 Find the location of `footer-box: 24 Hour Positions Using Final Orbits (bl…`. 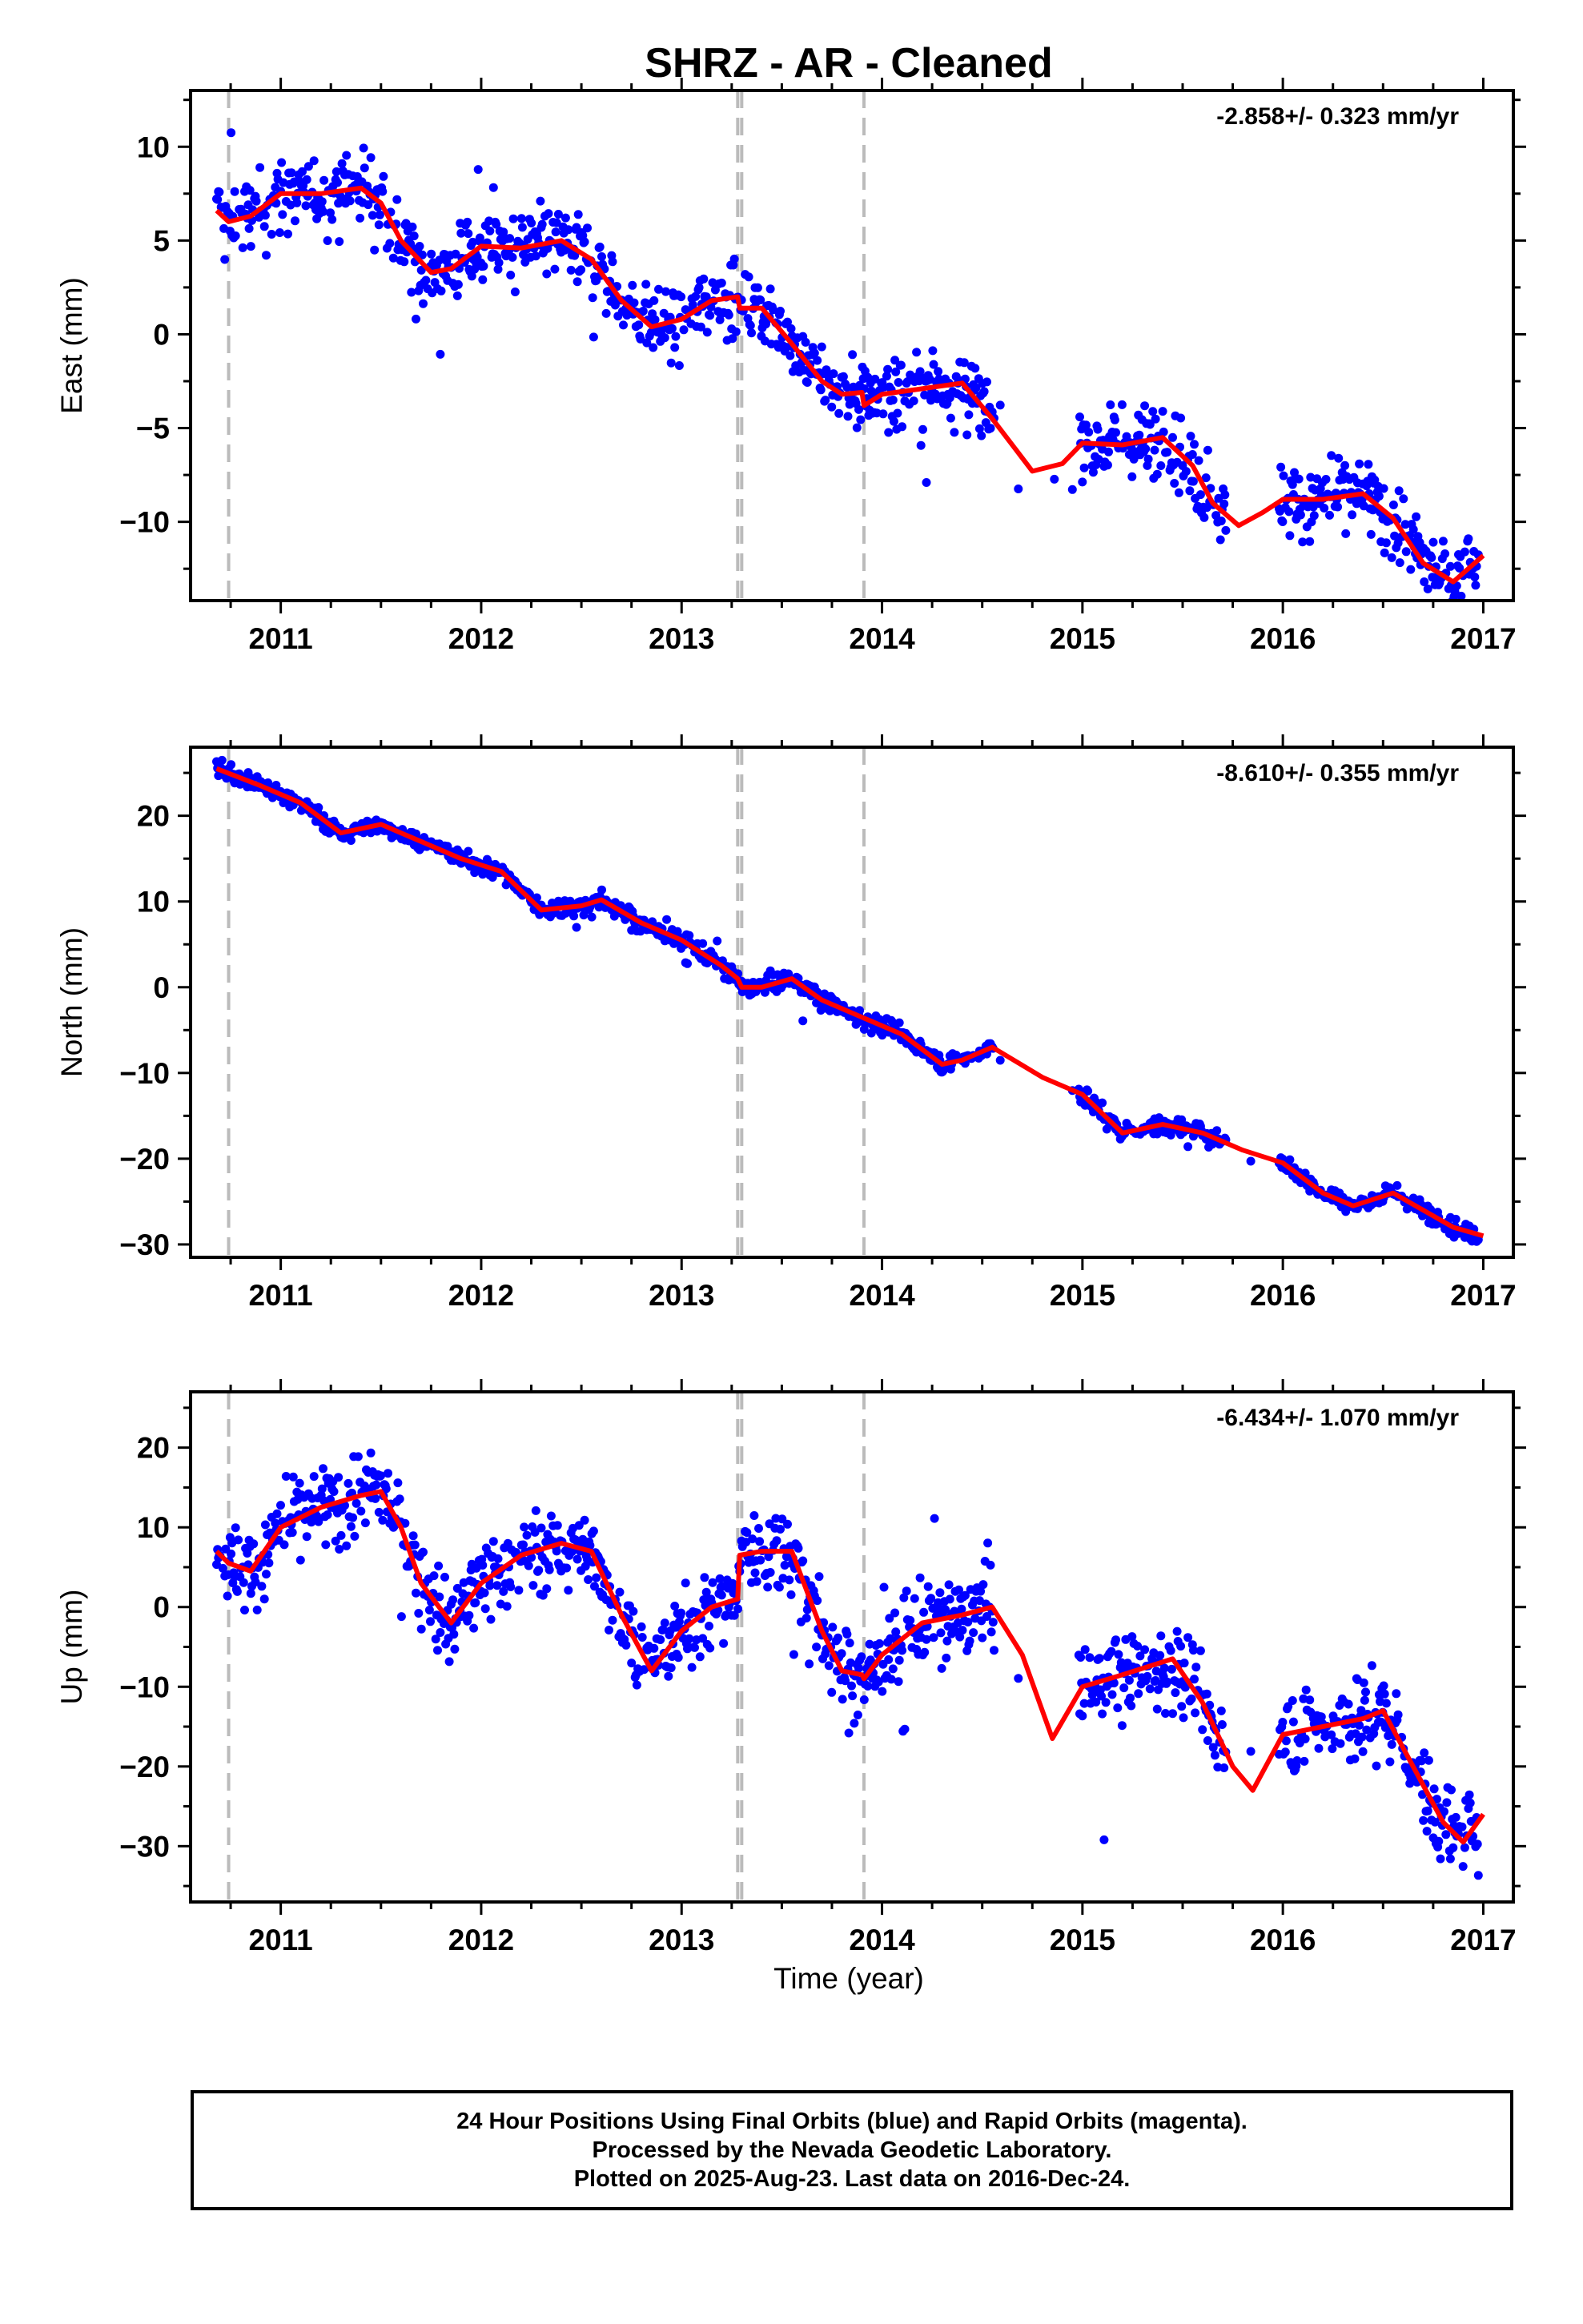

footer-box: 24 Hour Positions Using Final Orbits (bl… is located at coordinates (852, 2150).